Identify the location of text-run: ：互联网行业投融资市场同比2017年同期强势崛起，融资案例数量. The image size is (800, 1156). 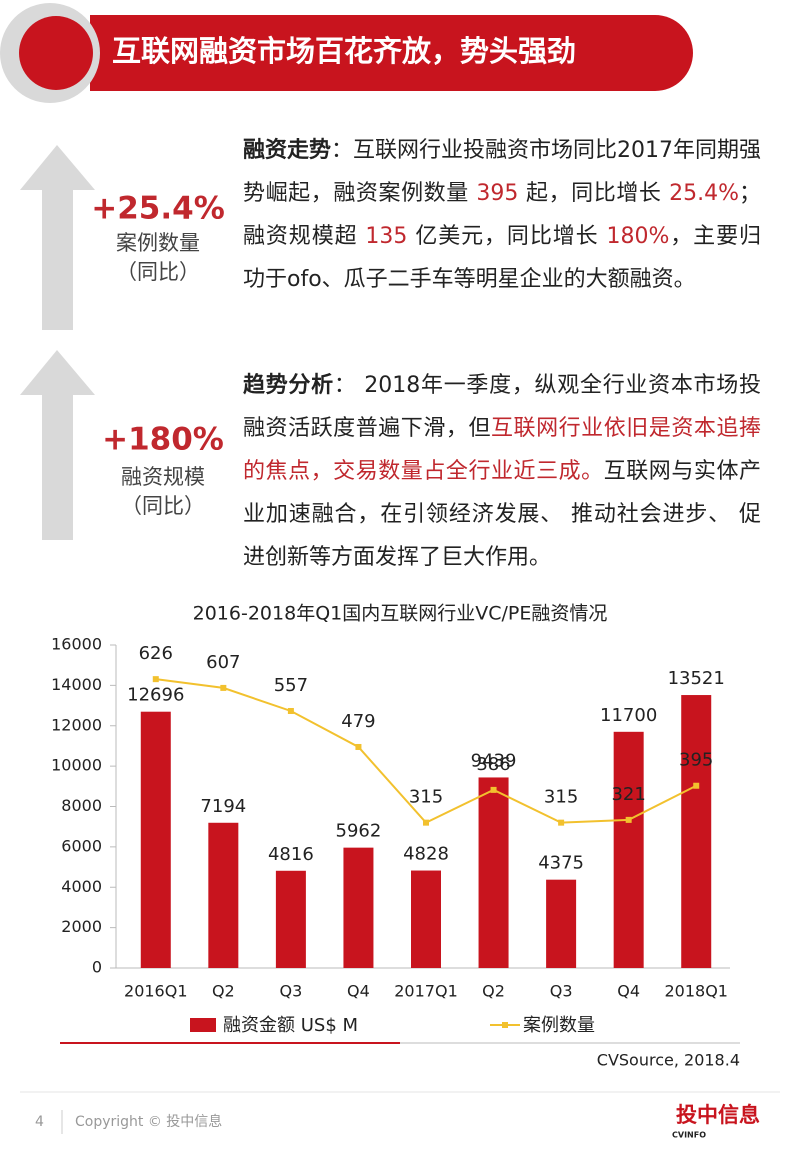
(502, 172).